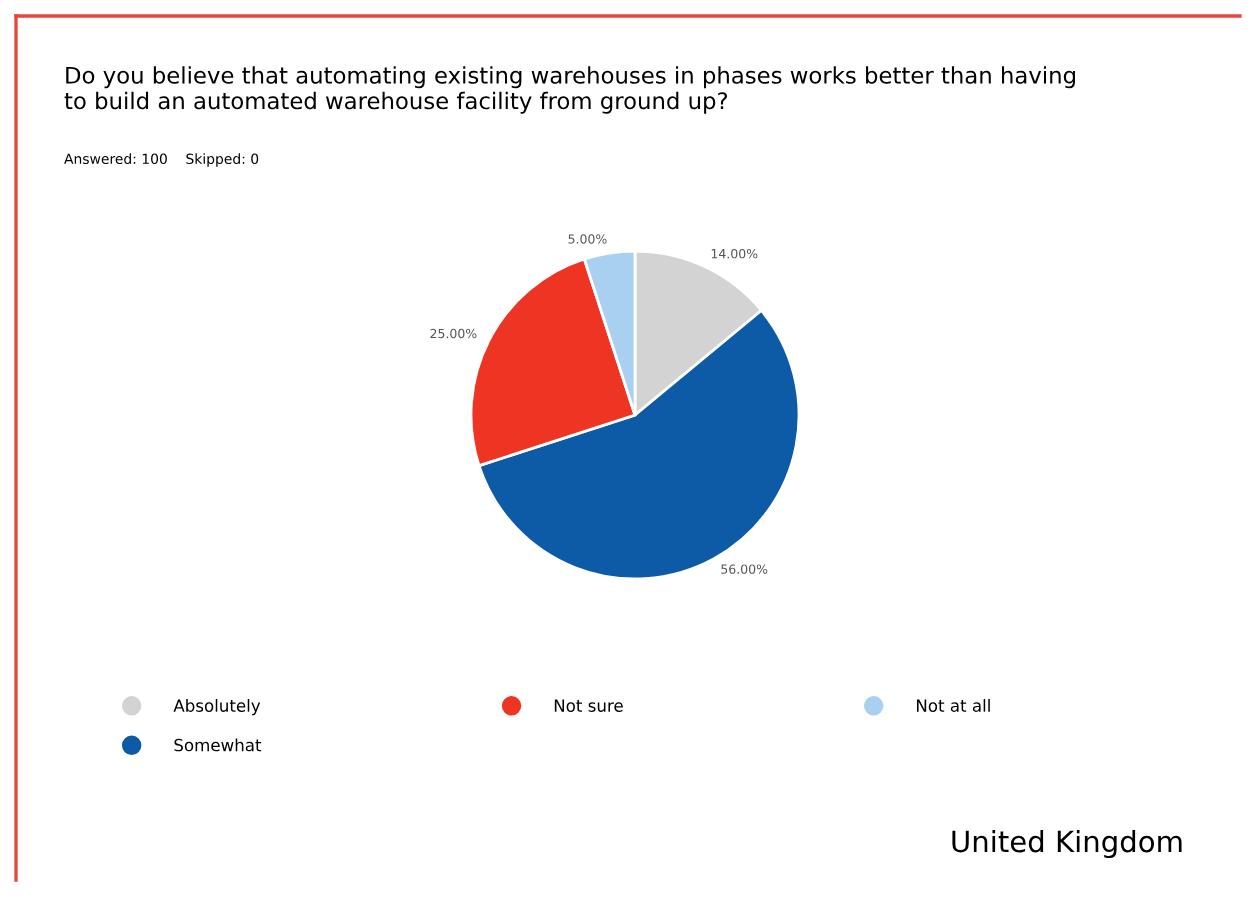 The image size is (1250, 908). I want to click on text: United Kingdom, so click(1067, 844).